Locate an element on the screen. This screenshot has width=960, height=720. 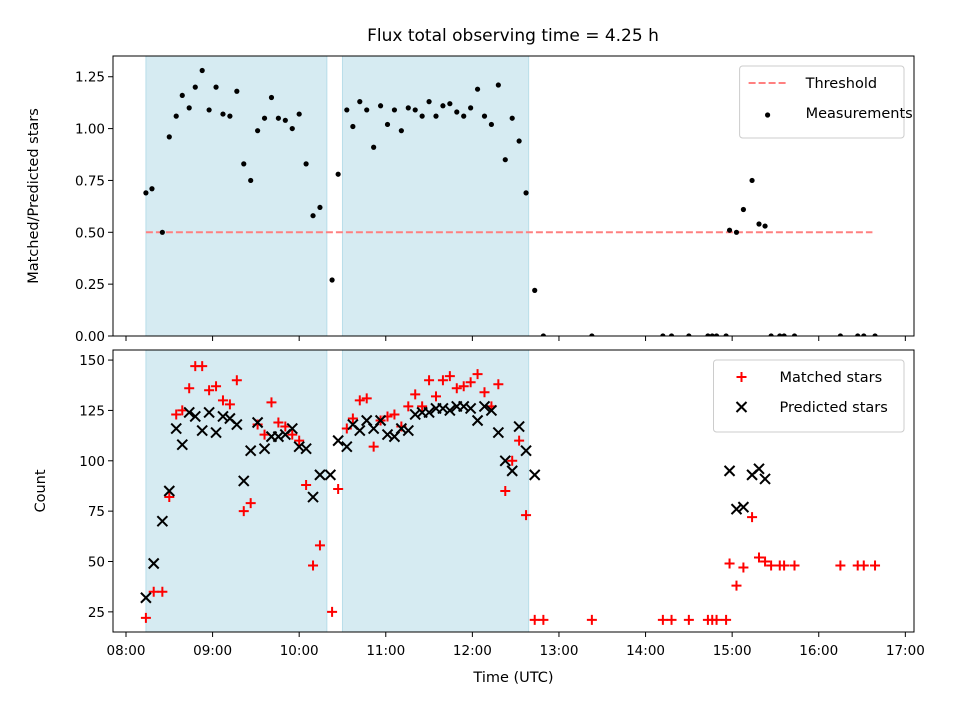
y-tick-label: 150 is located at coordinates (92, 361).